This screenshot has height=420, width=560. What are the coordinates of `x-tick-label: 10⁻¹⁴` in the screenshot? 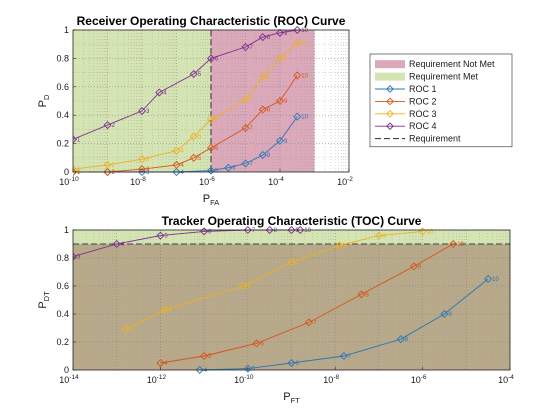 It's located at (69, 379).